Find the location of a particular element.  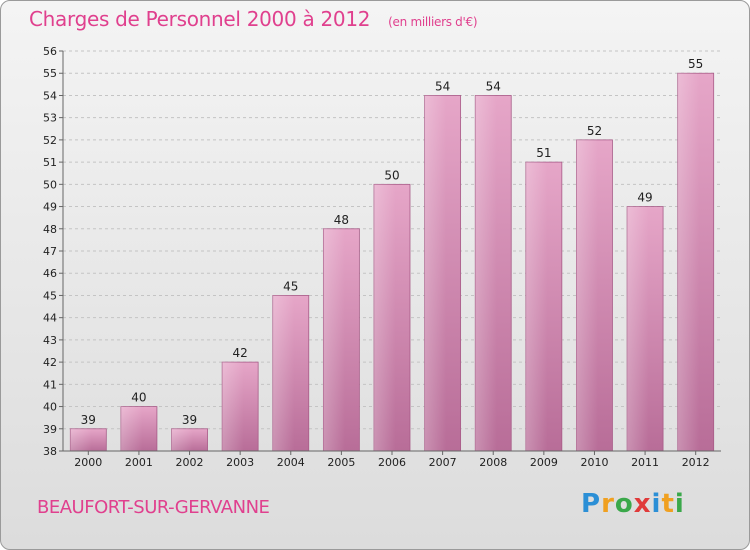

y-tick-label: 50 is located at coordinates (50, 184).